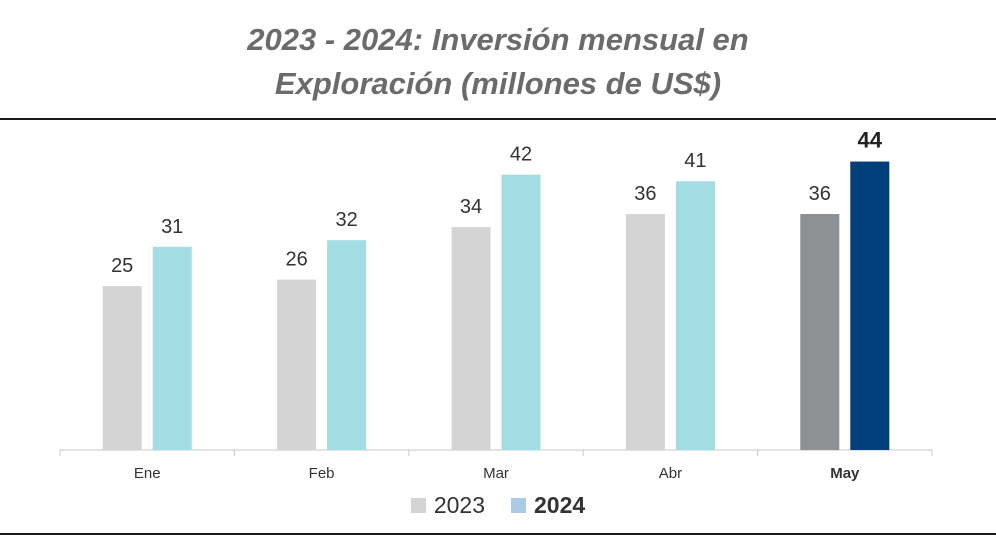 This screenshot has width=996, height=545. What do you see at coordinates (498, 119) in the screenshot?
I see `top-divider` at bounding box center [498, 119].